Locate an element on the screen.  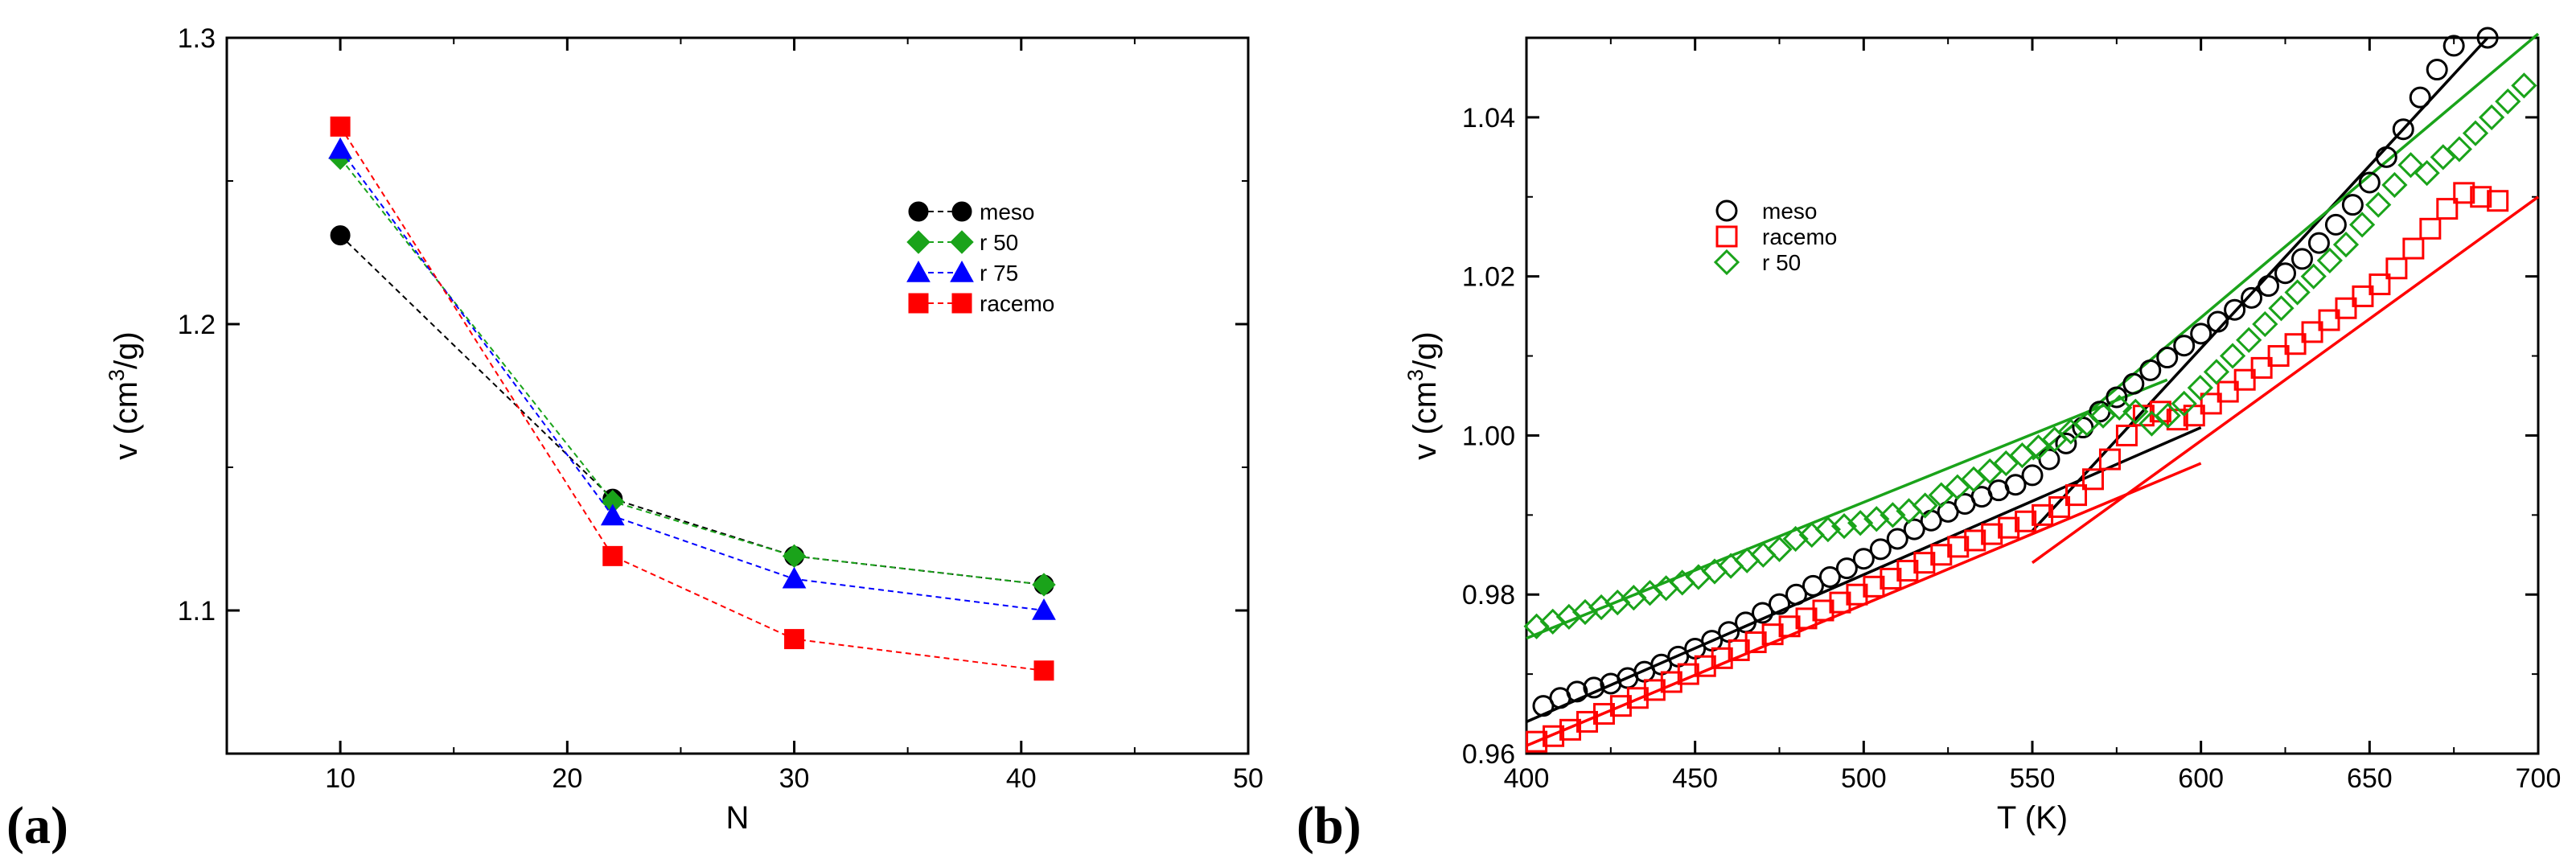
a-xtick-label-40: 40 is located at coordinates (1021, 778).